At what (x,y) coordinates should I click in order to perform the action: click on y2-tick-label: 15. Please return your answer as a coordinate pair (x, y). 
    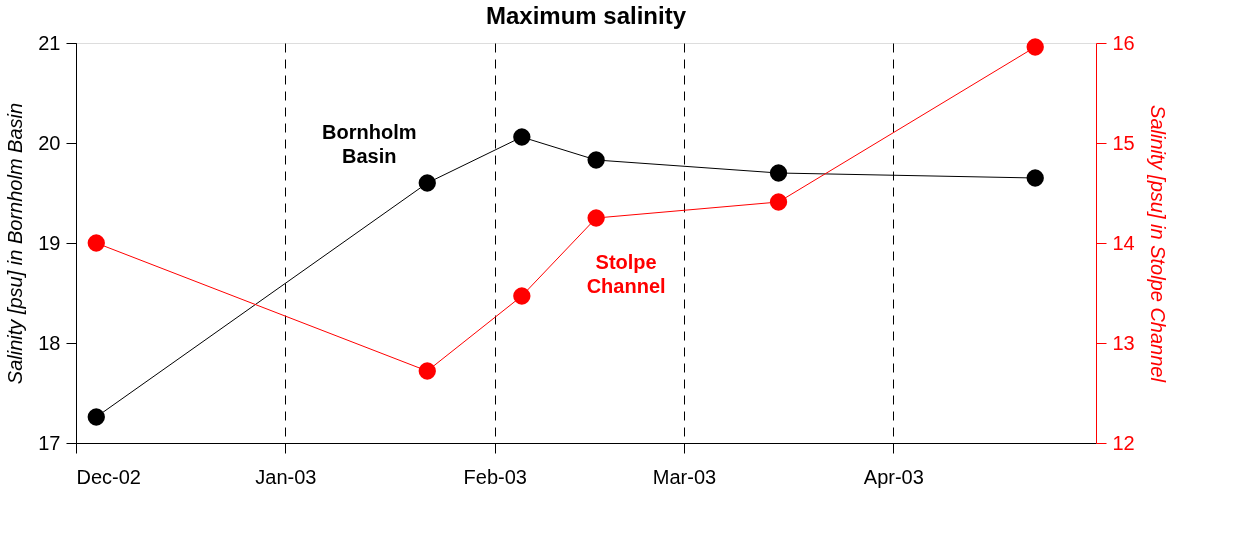
    Looking at the image, I should click on (1123, 142).